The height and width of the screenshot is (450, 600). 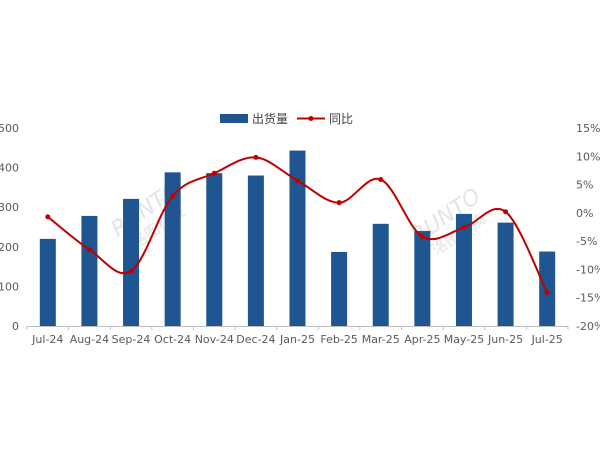 What do you see at coordinates (234, 118) in the screenshot?
I see `legend-swatch-bar` at bounding box center [234, 118].